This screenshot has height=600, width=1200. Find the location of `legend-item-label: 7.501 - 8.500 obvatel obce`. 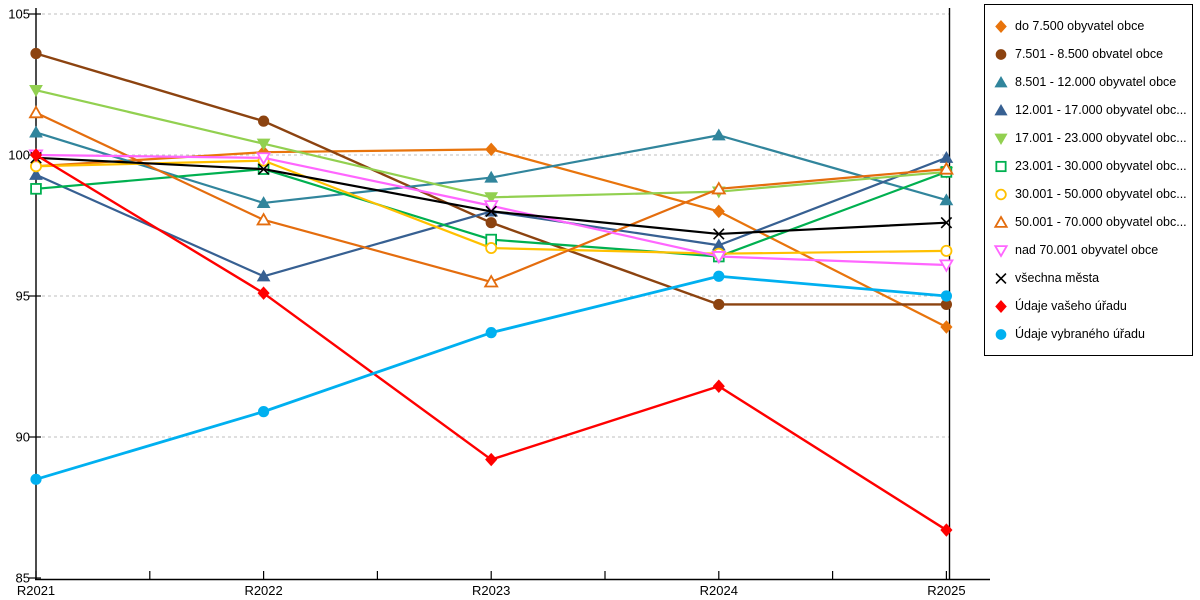

legend-item-label: 7.501 - 8.500 obvatel obce is located at coordinates (1089, 54).